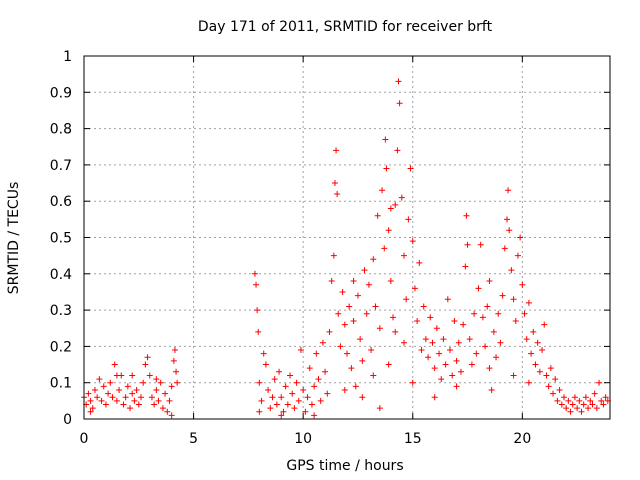 Image resolution: width=640 pixels, height=480 pixels. Describe the element at coordinates (193, 439) in the screenshot. I see `x-tick-label: 5` at that location.